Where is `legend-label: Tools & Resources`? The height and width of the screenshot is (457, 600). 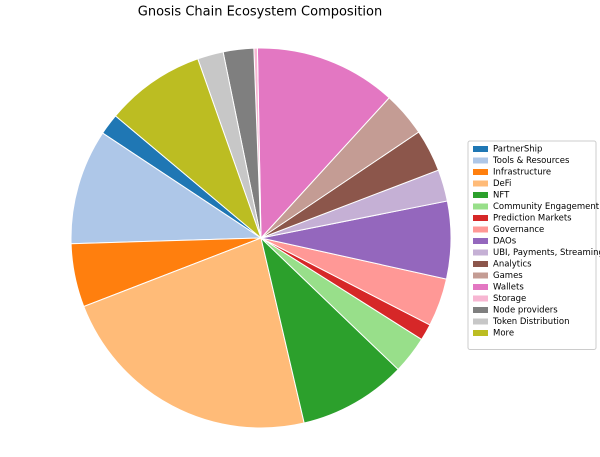
legend-label: Tools & Resources is located at coordinates (531, 161).